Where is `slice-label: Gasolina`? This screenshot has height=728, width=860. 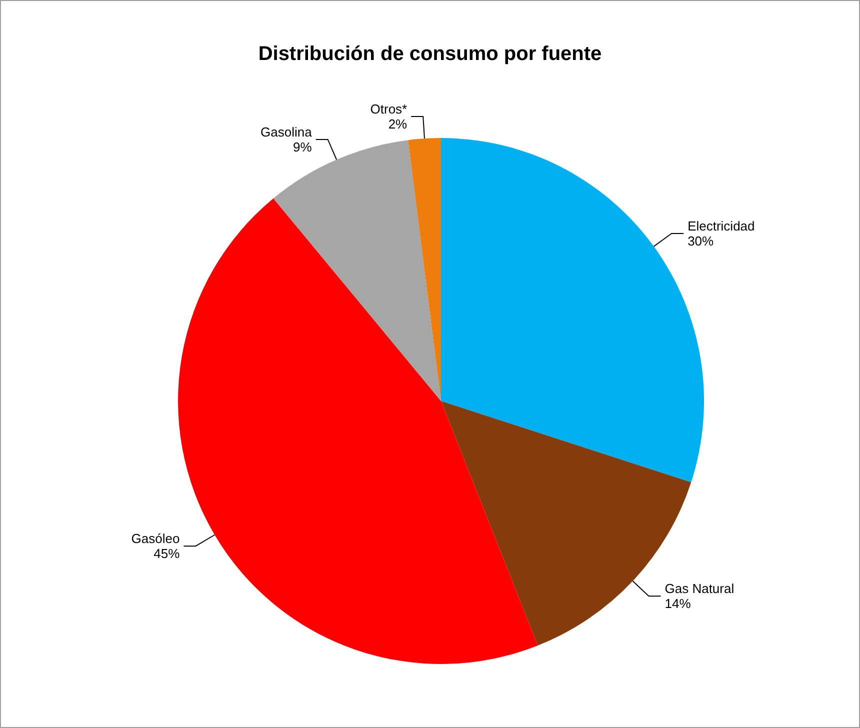 slice-label: Gasolina is located at coordinates (286, 132).